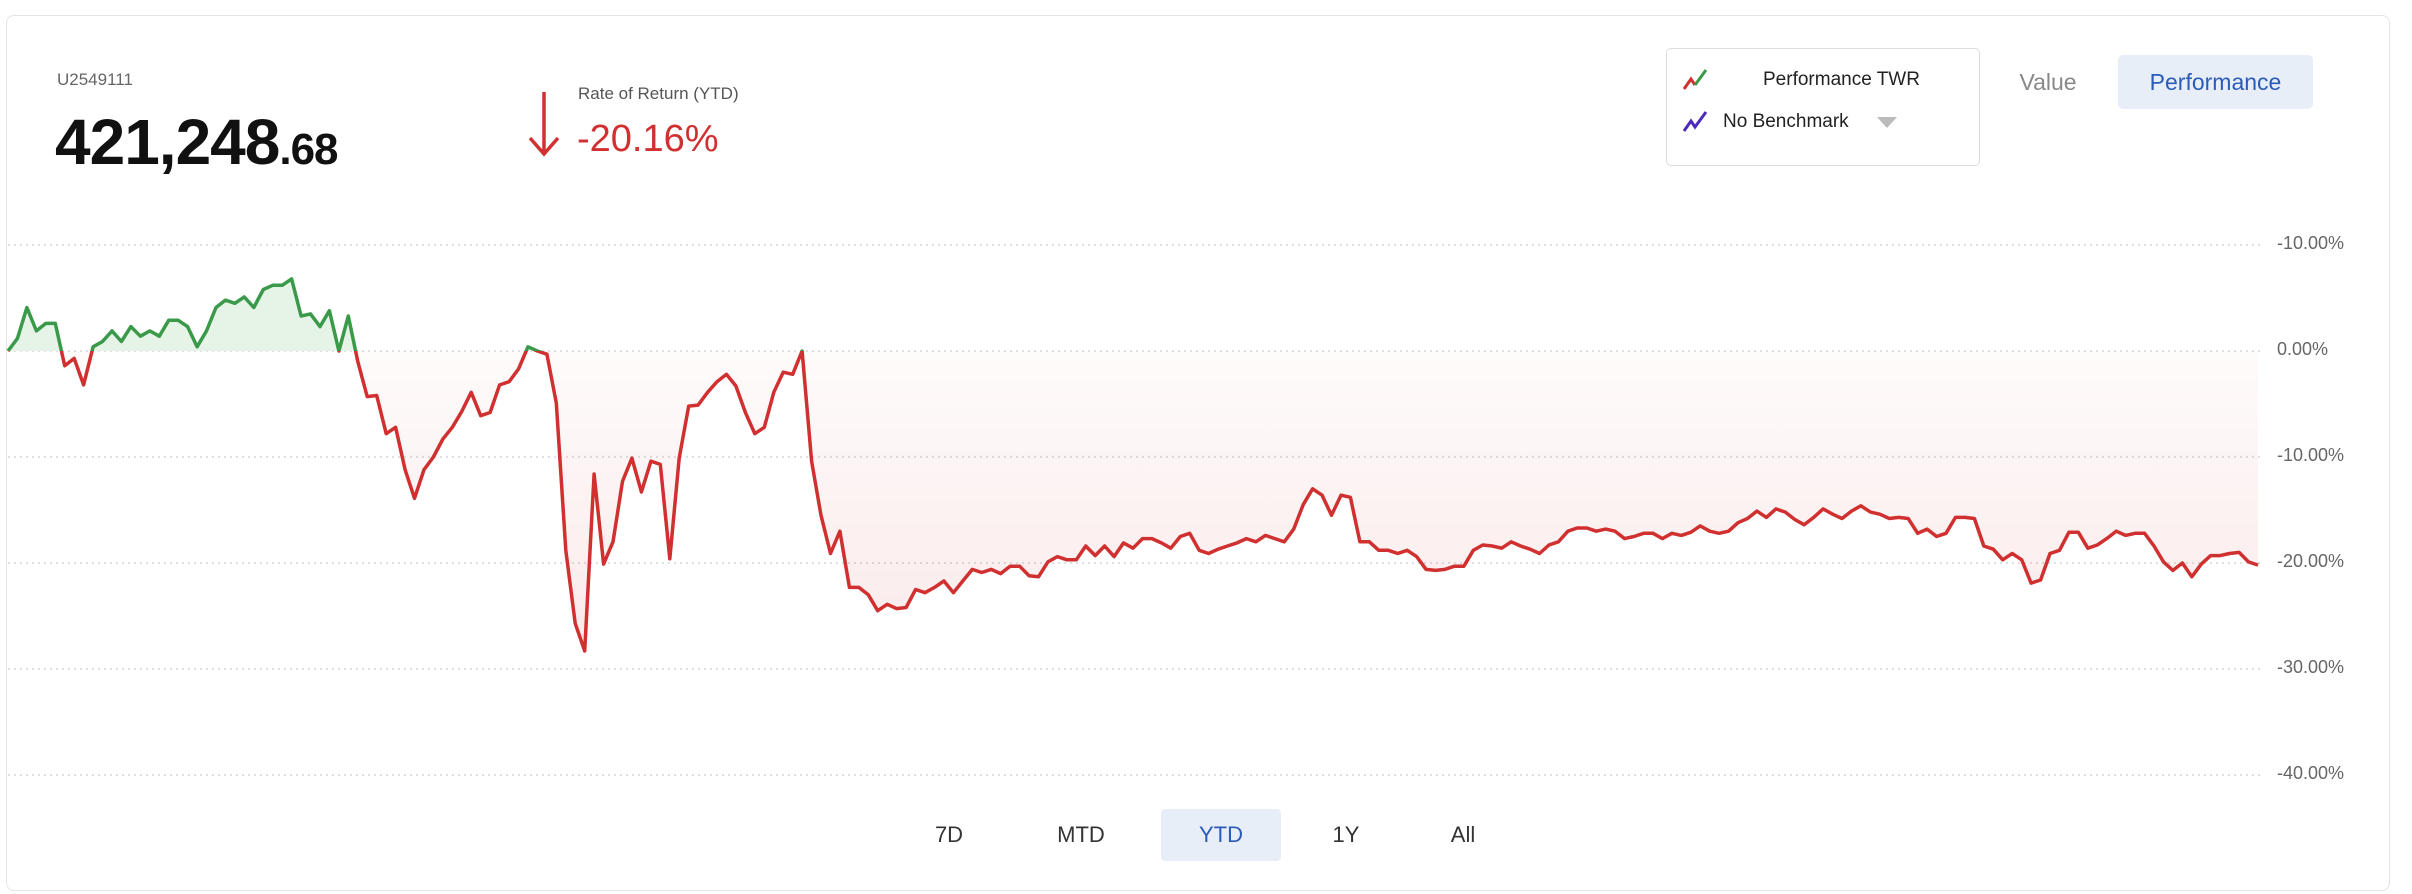  I want to click on legend-item-performance-twr: Performance TWR, so click(1800, 80).